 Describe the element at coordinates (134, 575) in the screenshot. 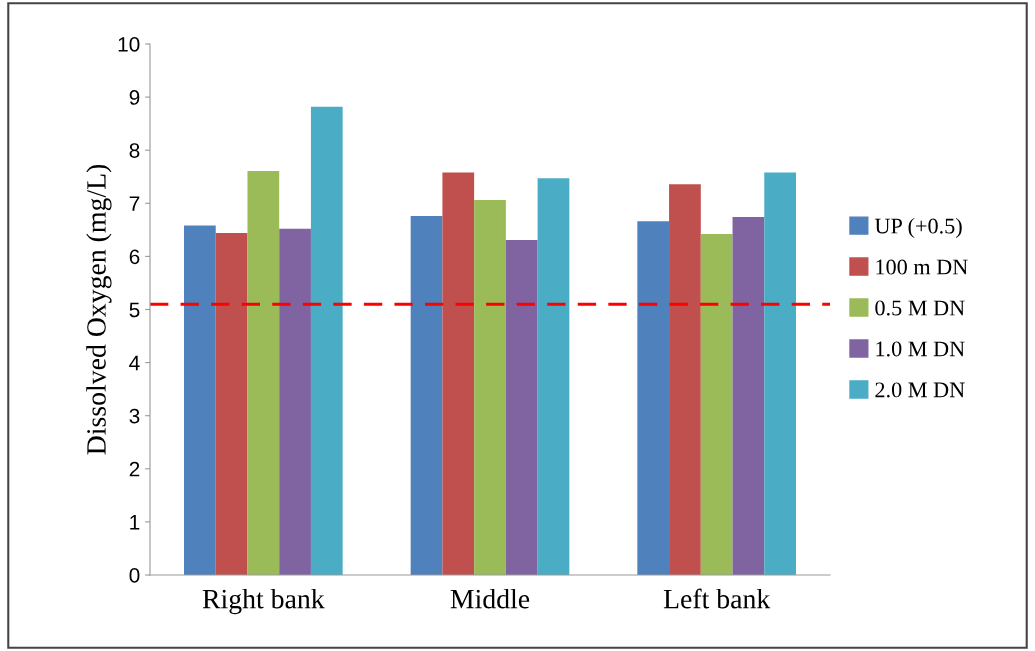

I see `y-tick-label: 0` at that location.